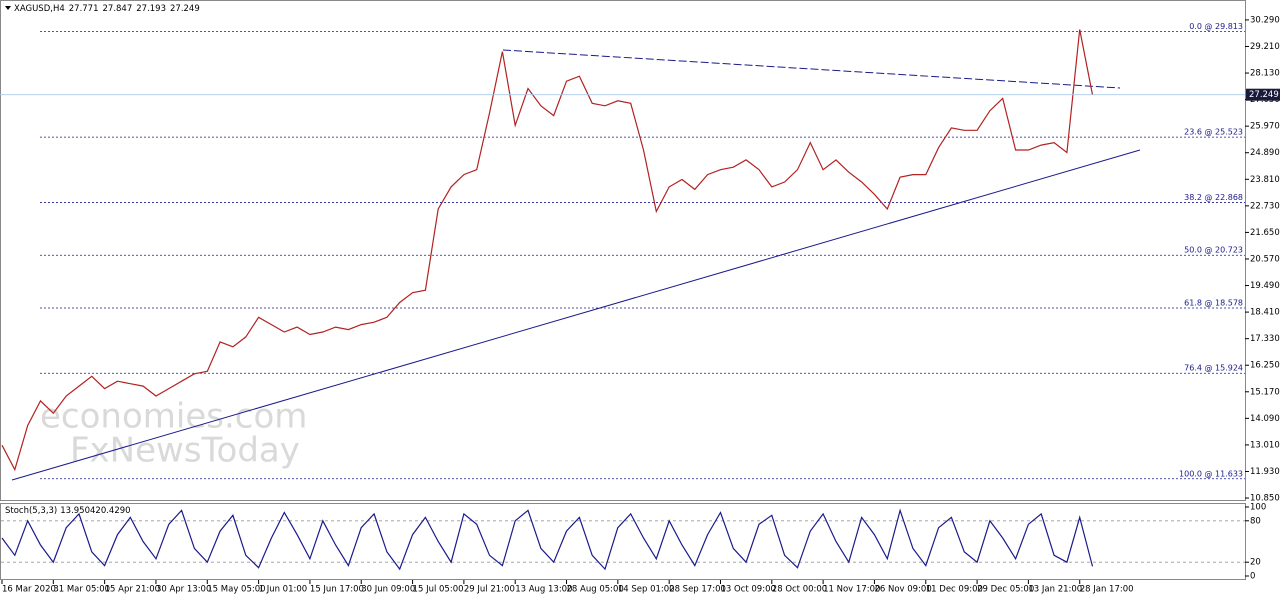 The image size is (1280, 596). Describe the element at coordinates (1213, 197) in the screenshot. I see `level-label: 38.2 @ 22.868` at that location.